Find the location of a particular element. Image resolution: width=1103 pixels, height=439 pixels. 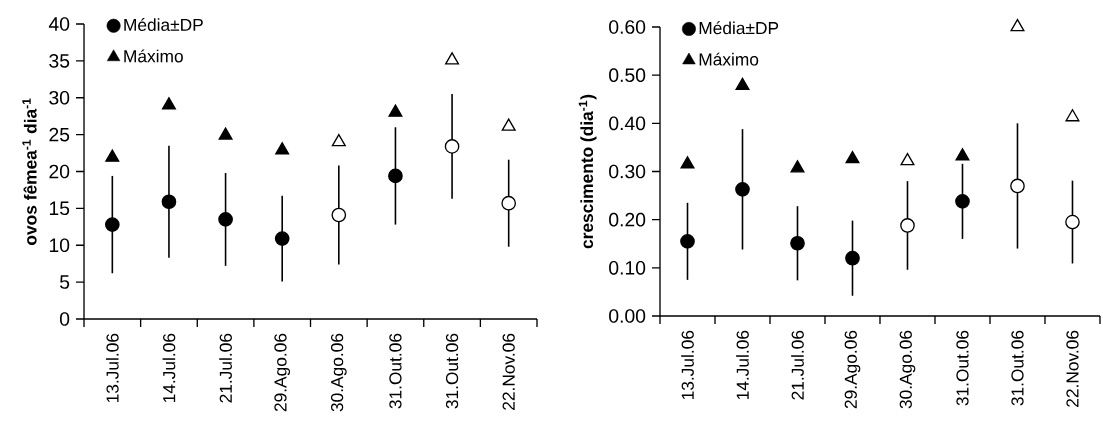

y-tick-label: 40 is located at coordinates (59, 24).